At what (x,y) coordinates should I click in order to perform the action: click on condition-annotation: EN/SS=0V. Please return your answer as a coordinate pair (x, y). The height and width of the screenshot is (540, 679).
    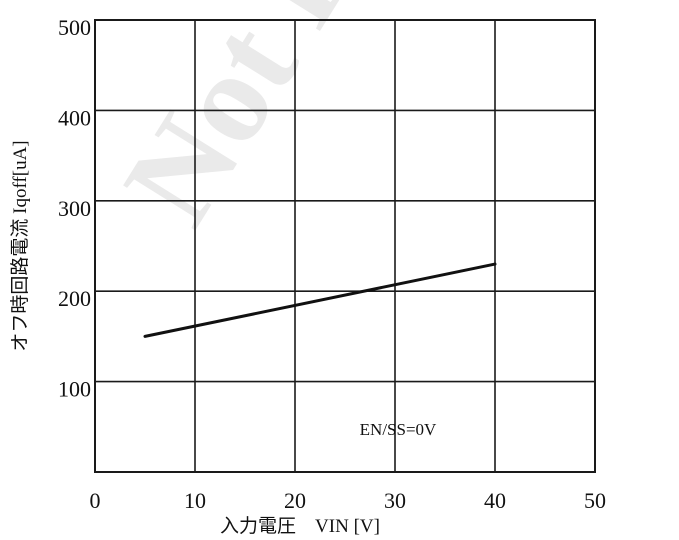
    Looking at the image, I should click on (398, 429).